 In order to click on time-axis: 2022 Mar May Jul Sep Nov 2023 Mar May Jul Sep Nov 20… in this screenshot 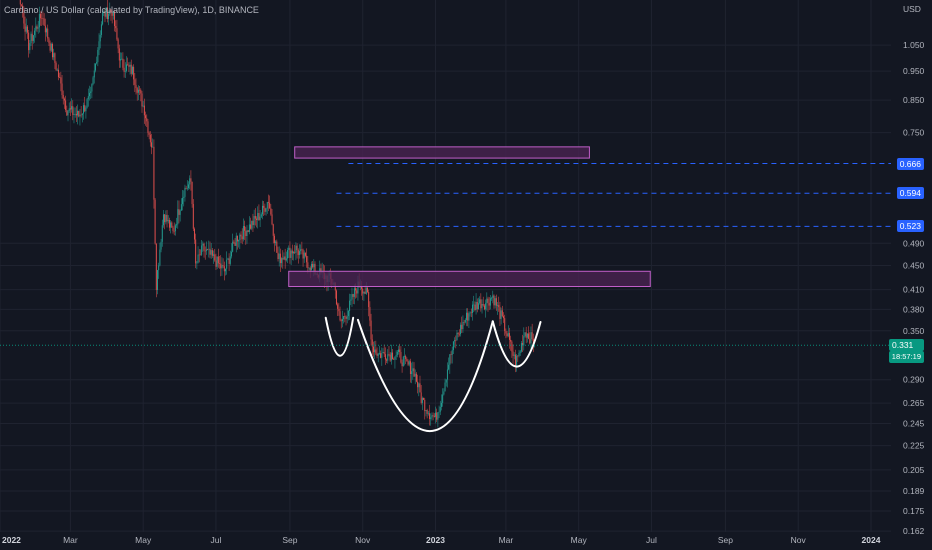, I will do `click(441, 540)`.